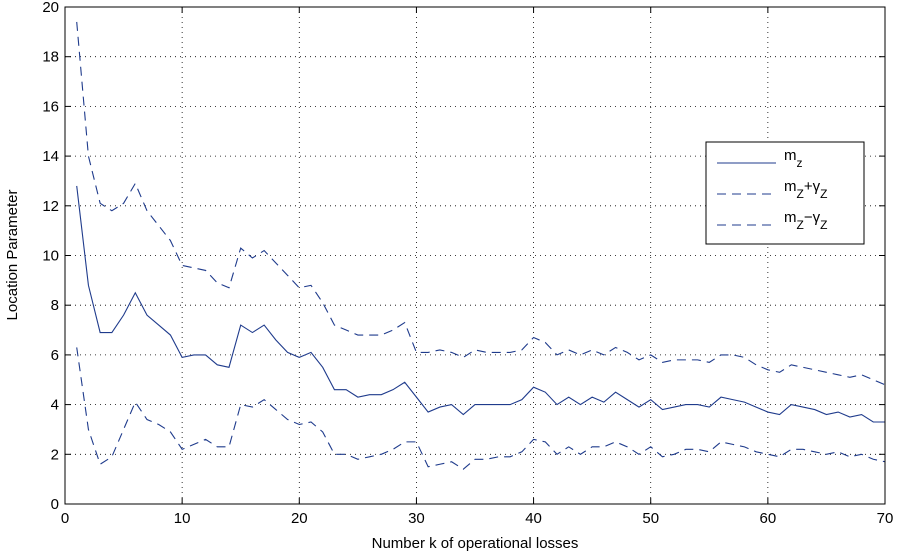 This screenshot has width=898, height=554. Describe the element at coordinates (805, 189) in the screenshot. I see `legend-label: mZ+γZ` at that location.